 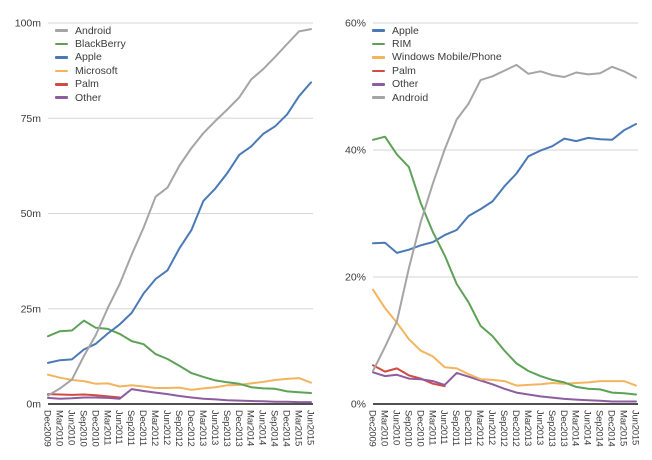 What do you see at coordinates (31, 309) in the screenshot?
I see `y-tick-label: 25m` at bounding box center [31, 309].